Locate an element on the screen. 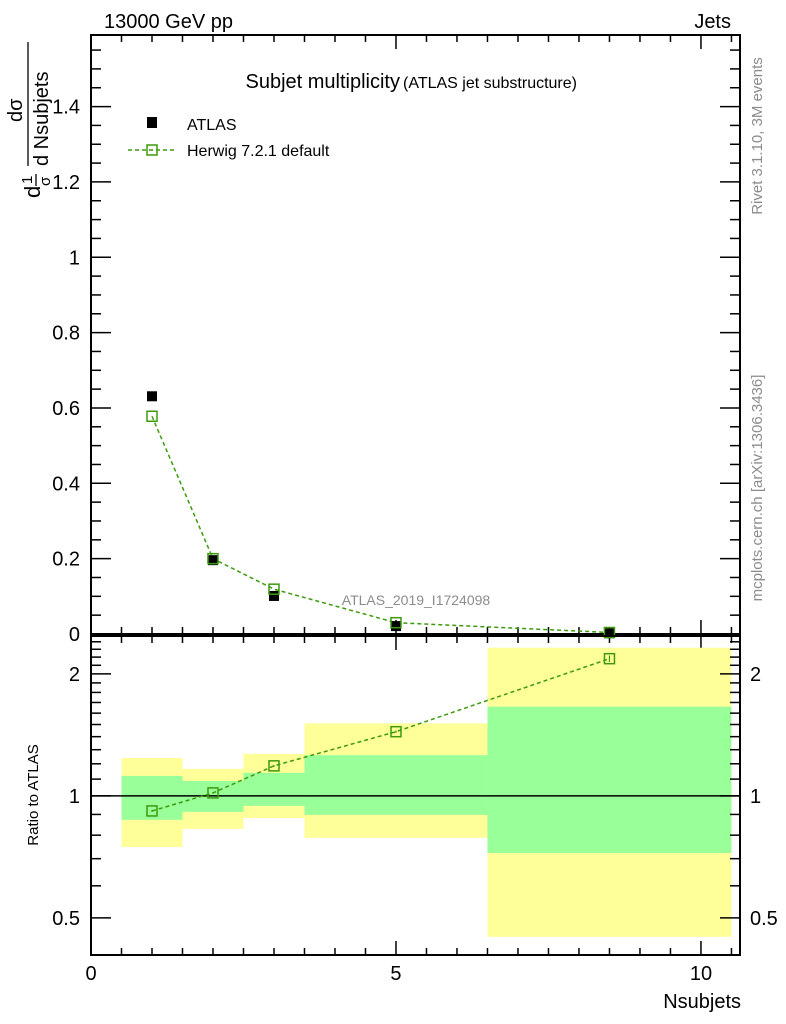  y-tick-label: 0.4 is located at coordinates (66, 484).